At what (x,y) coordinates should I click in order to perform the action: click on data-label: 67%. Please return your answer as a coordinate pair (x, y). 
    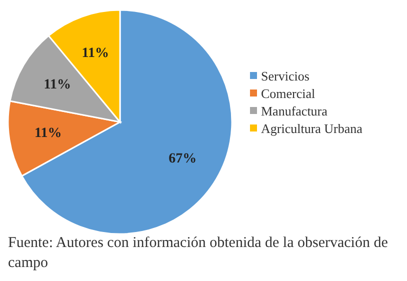
    Looking at the image, I should click on (182, 159).